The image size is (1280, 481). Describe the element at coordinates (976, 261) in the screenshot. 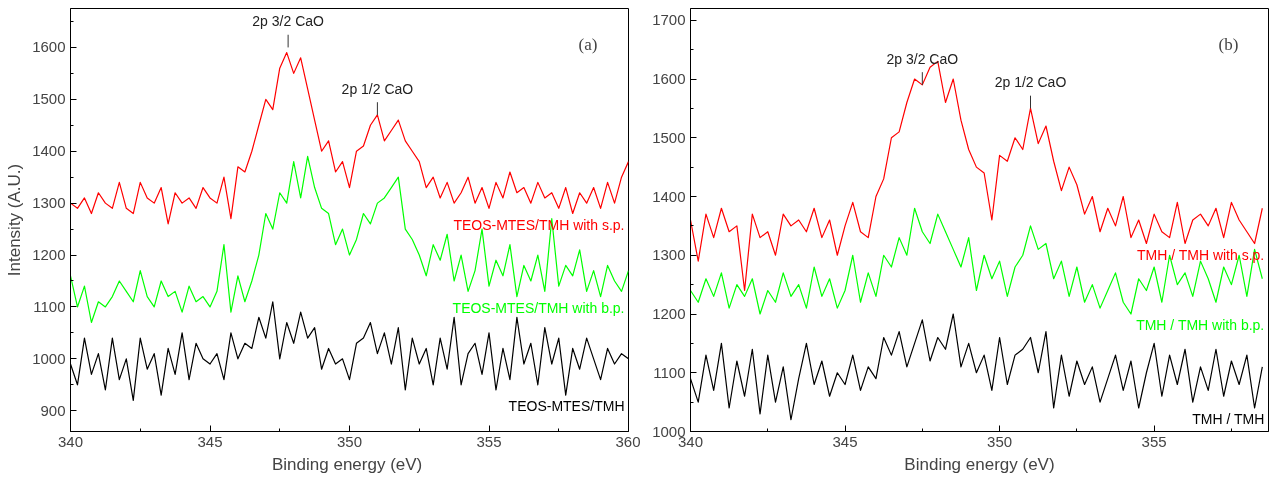

I see `line-series` at that location.